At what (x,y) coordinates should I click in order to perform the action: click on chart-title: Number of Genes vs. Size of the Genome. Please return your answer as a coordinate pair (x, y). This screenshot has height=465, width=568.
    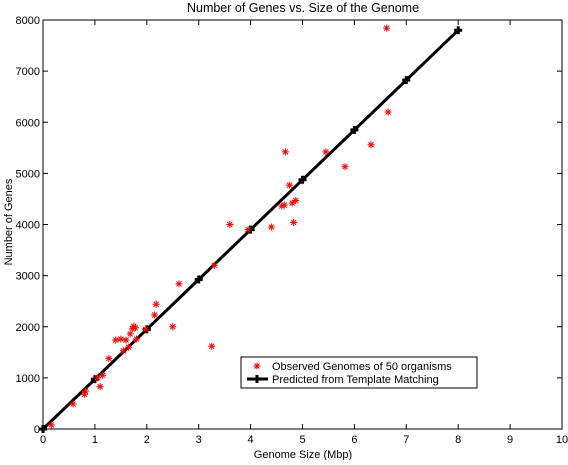
    Looking at the image, I should click on (303, 8).